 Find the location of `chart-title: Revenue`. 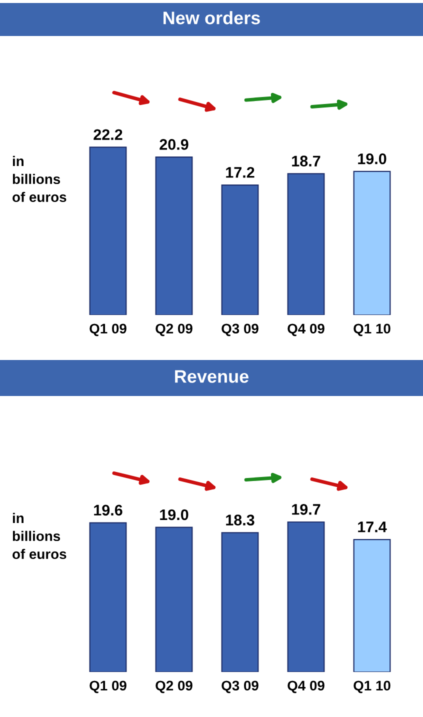

chart-title: Revenue is located at coordinates (212, 376).